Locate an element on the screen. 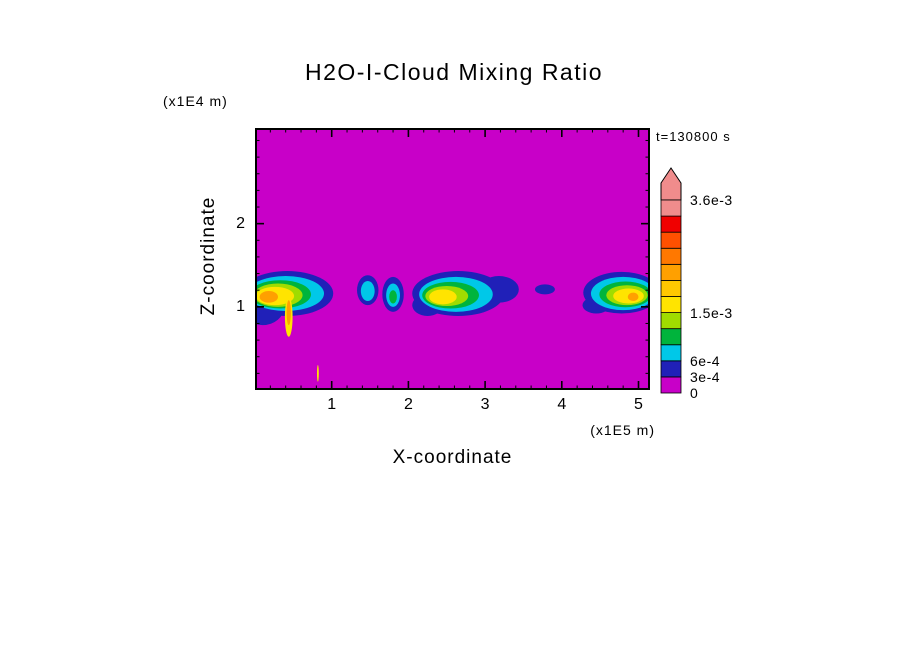 Image resolution: width=904 pixels, height=654 pixels. y-tick-label: 1 is located at coordinates (240, 306).